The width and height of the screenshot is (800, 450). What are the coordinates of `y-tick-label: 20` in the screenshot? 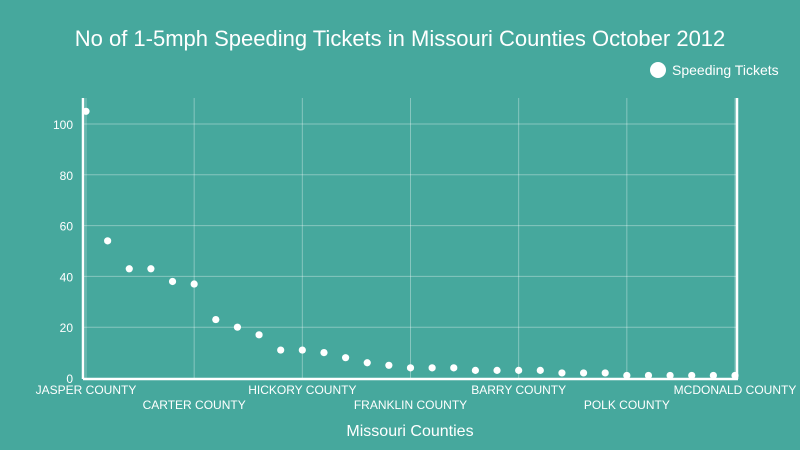 It's located at (67, 328).